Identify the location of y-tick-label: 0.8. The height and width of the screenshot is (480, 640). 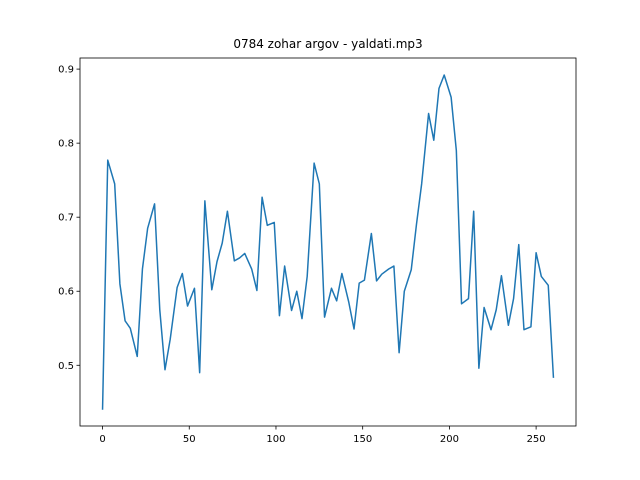
(66, 144).